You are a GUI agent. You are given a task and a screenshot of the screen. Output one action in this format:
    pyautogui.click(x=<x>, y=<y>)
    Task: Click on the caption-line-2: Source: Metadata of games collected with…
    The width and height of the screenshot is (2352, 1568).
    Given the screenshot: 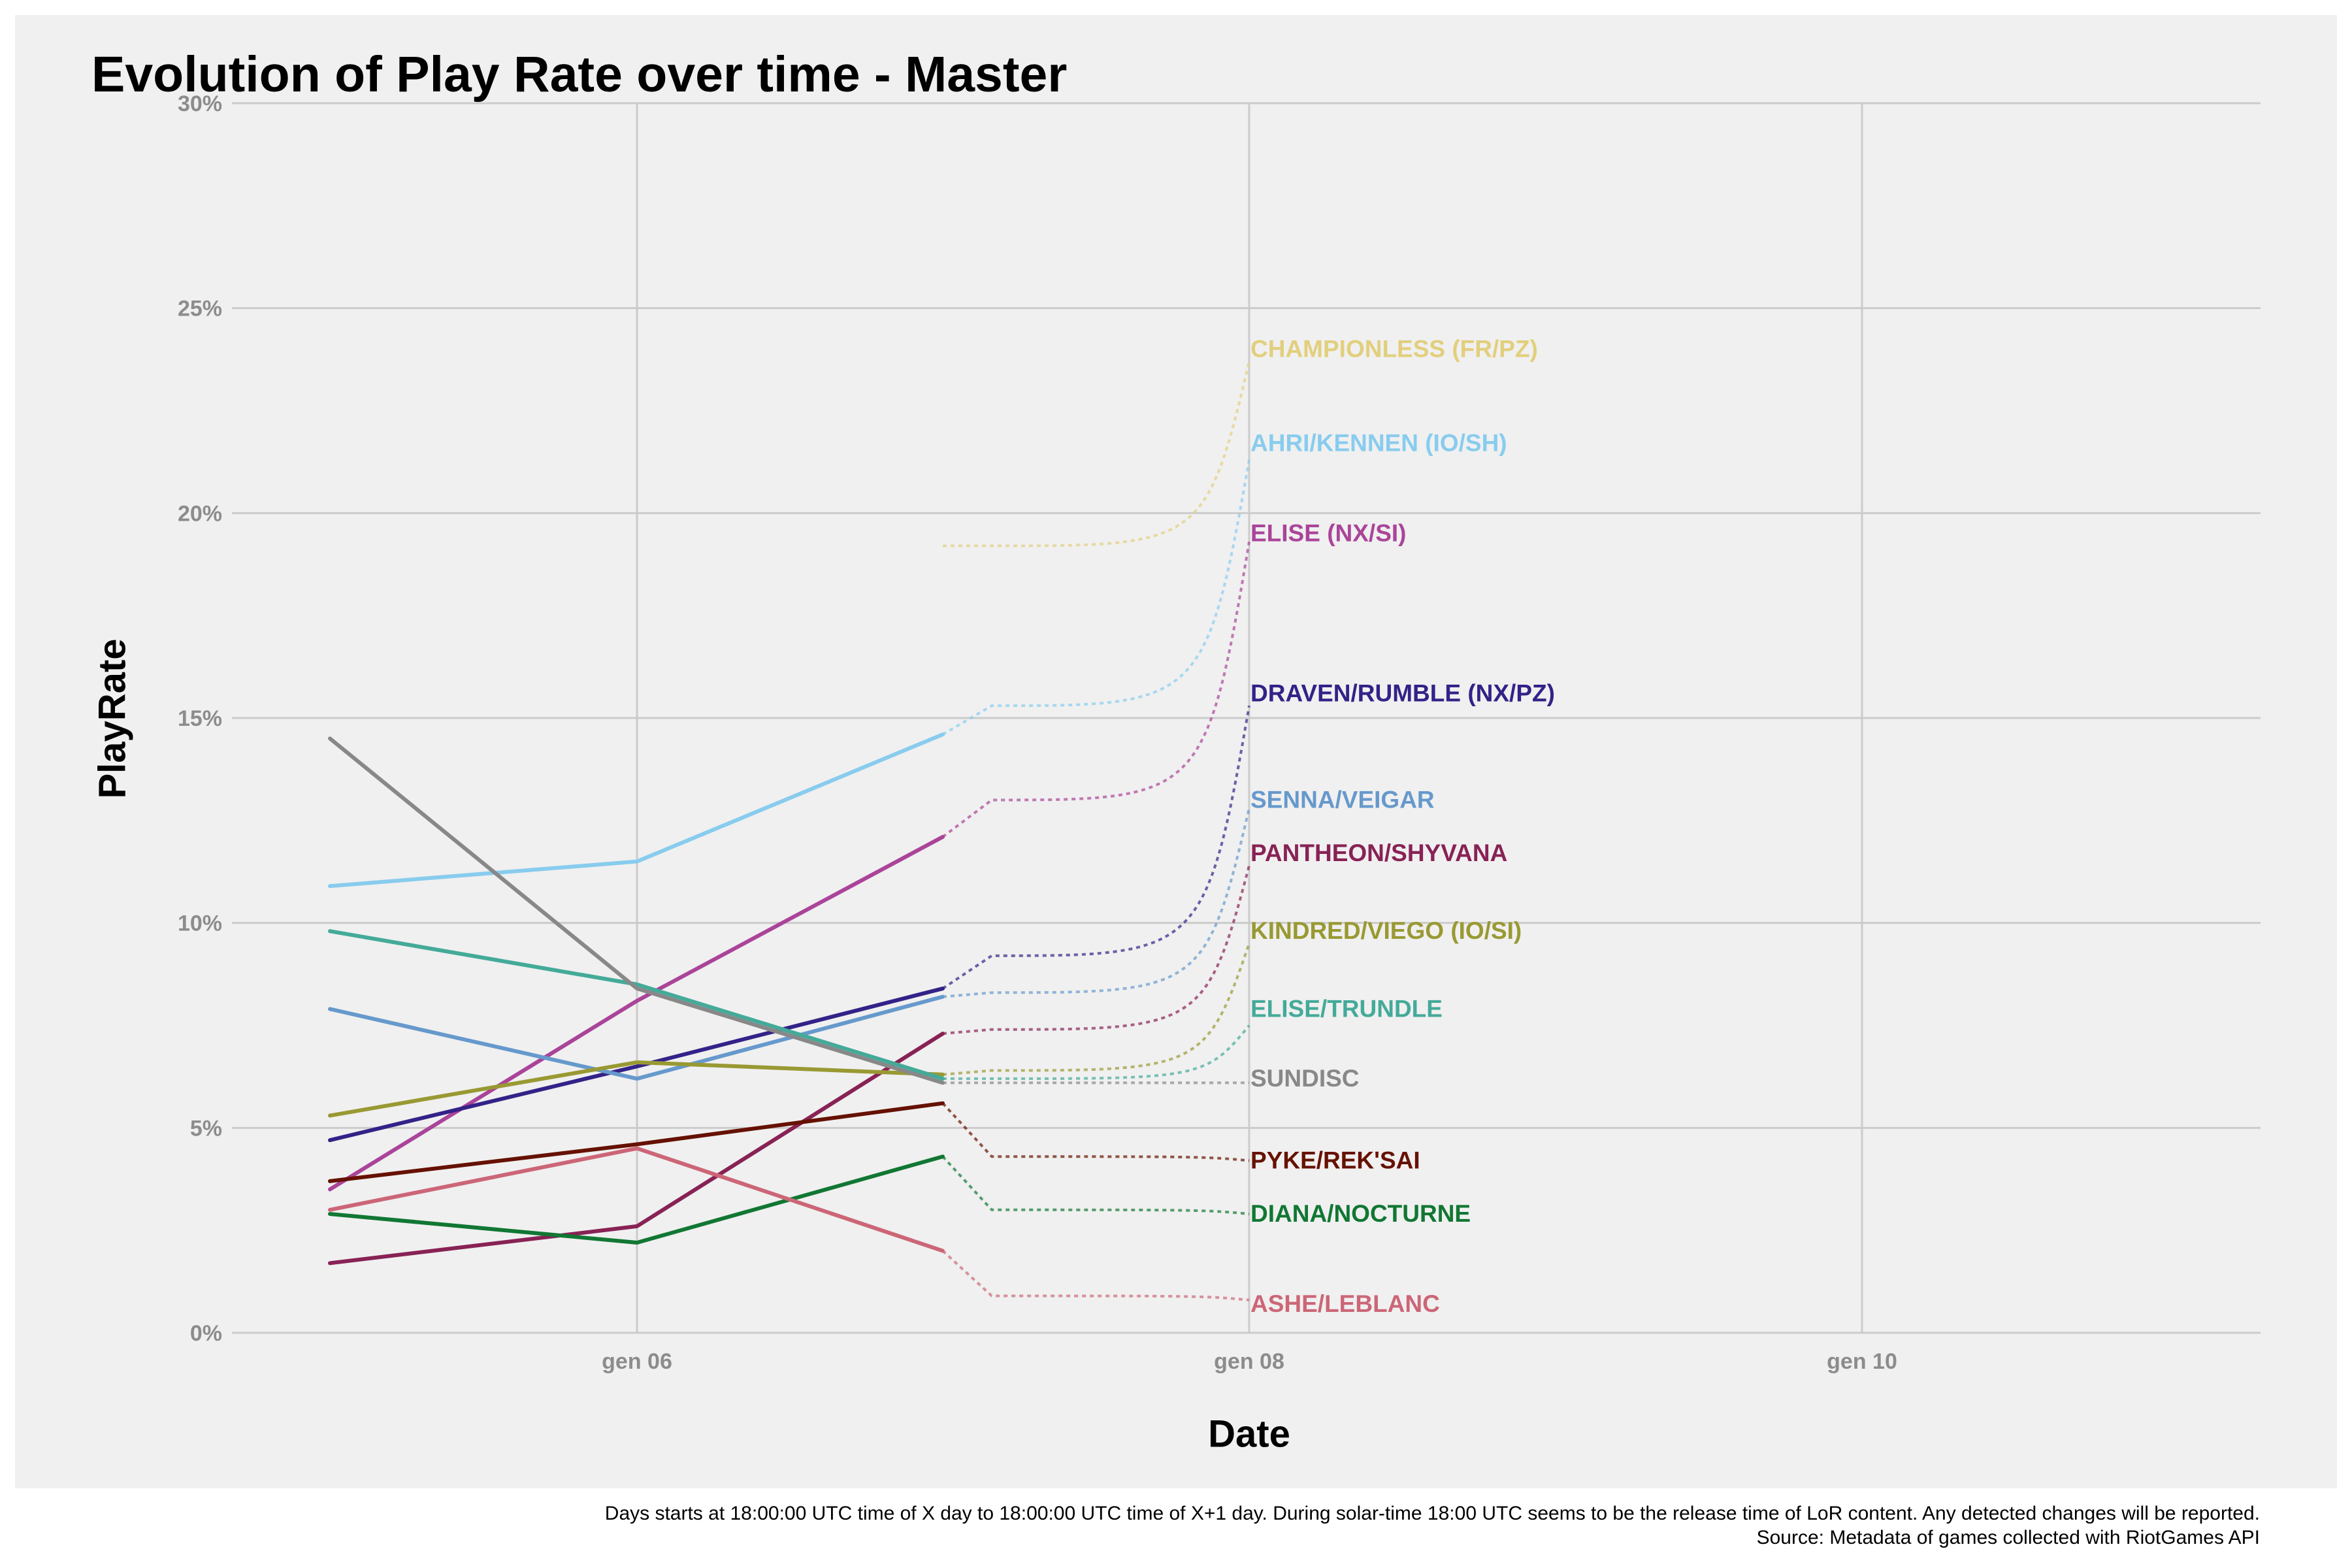 What is the action you would take?
    pyautogui.click(x=2008, y=1537)
    